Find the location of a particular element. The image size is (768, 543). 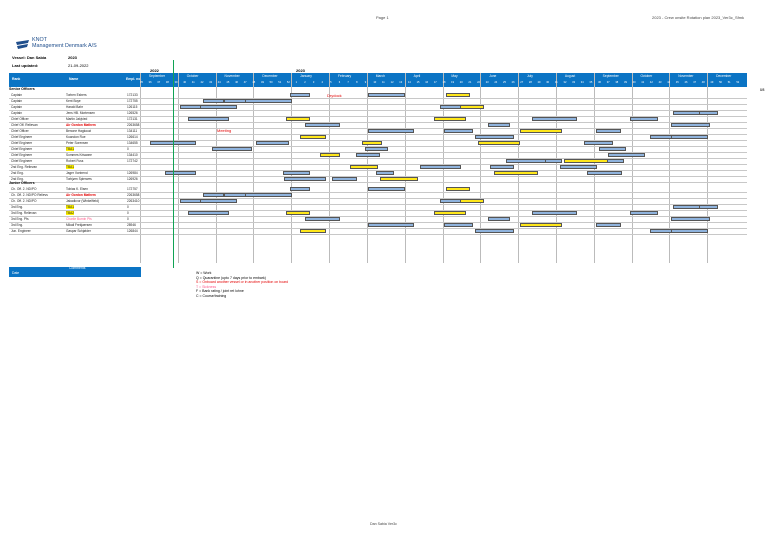

emp-no-cell: 126844 is located at coordinates (132, 230).